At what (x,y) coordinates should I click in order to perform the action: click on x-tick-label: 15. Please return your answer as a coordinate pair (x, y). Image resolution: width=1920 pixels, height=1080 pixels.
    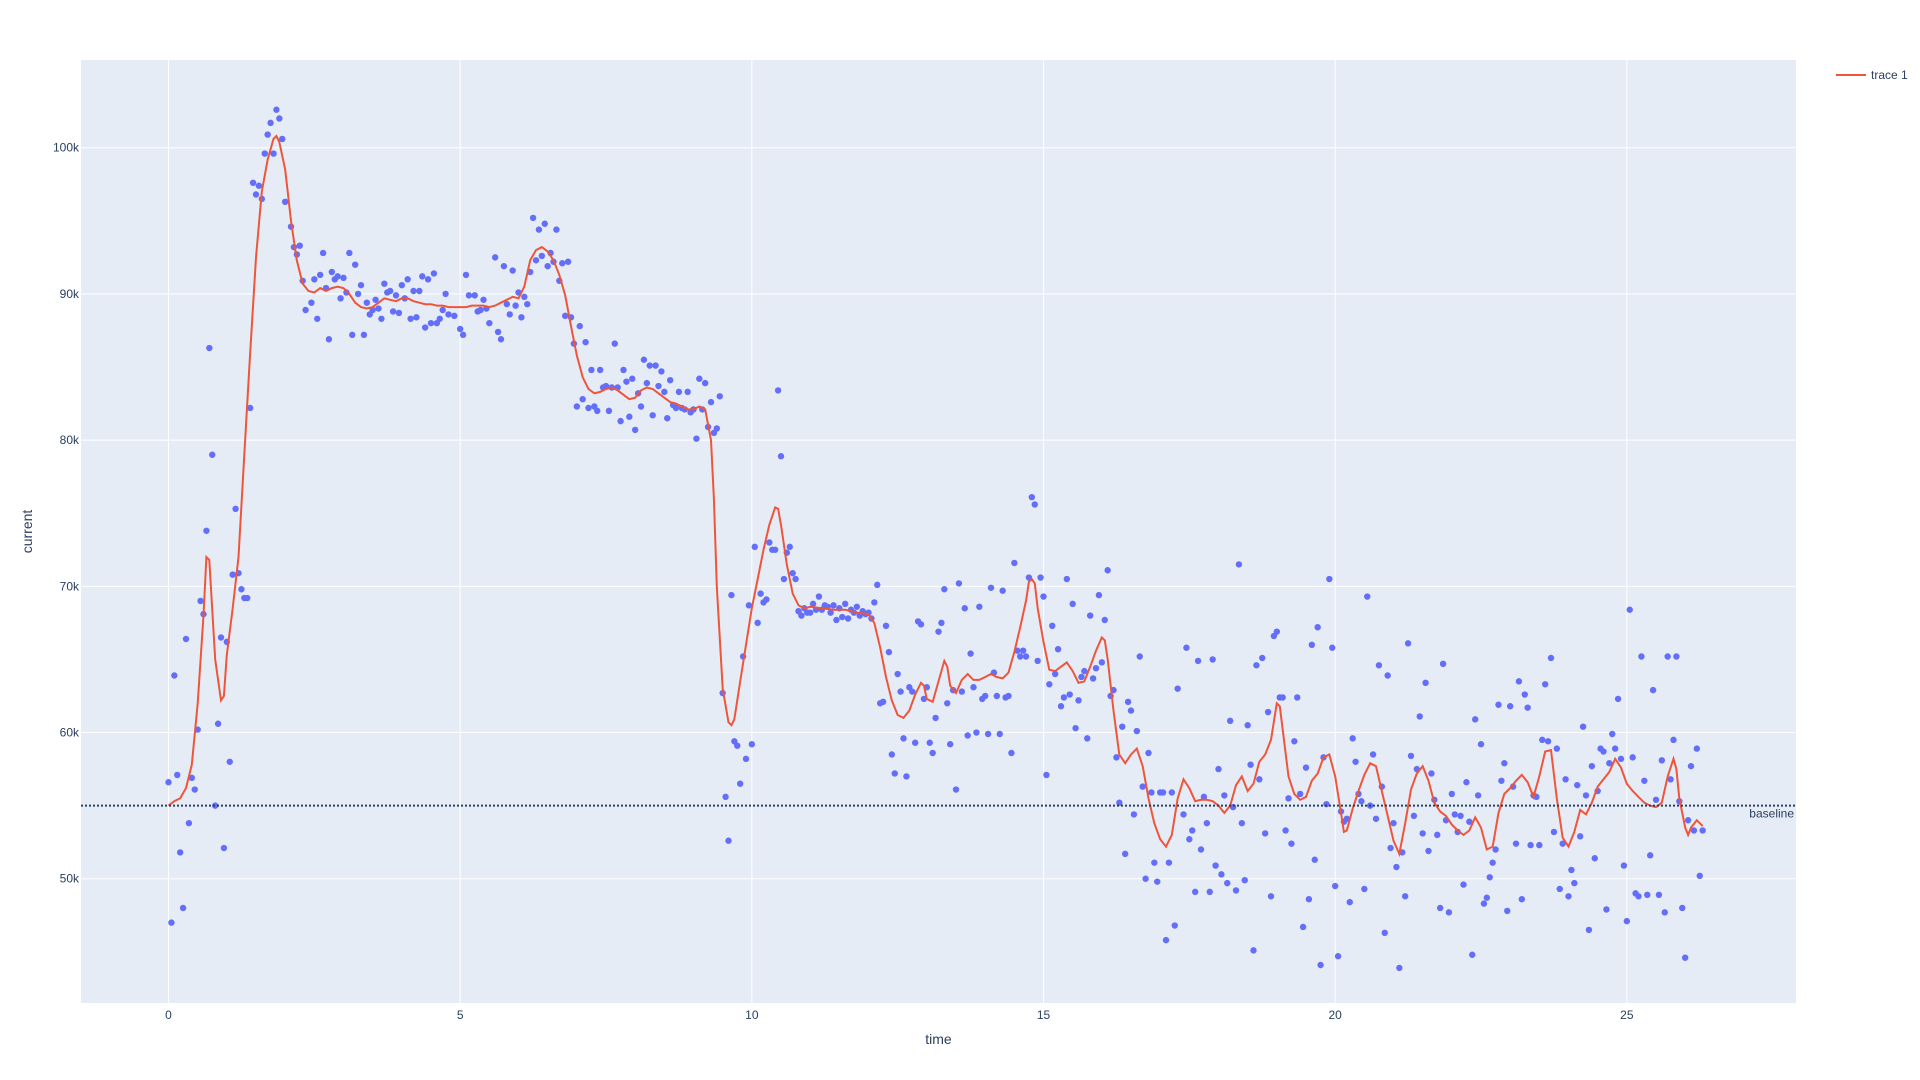
    Looking at the image, I should click on (1044, 1015).